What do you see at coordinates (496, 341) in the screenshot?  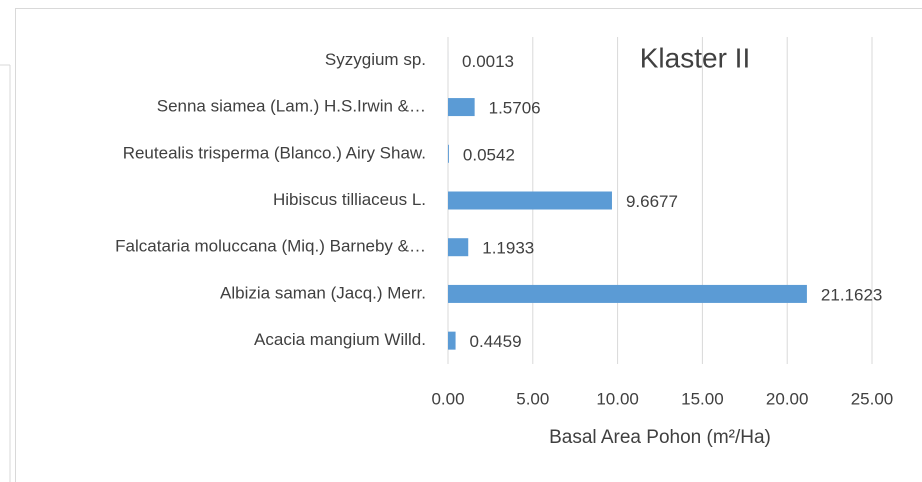 I see `data-label: 0.4459` at bounding box center [496, 341].